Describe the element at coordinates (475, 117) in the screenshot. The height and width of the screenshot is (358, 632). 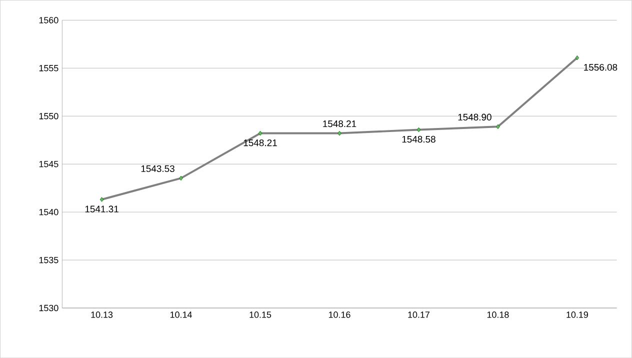
I see `data-label: 1548.90` at that location.